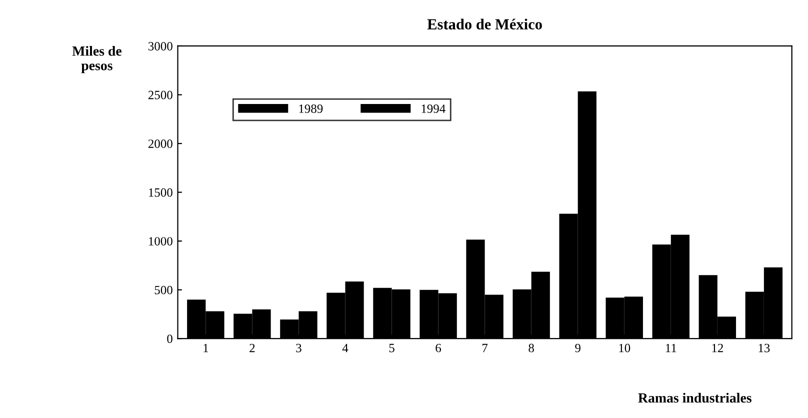 The height and width of the screenshot is (418, 808). Describe the element at coordinates (160, 241) in the screenshot. I see `y-tick-label: 1000` at that location.